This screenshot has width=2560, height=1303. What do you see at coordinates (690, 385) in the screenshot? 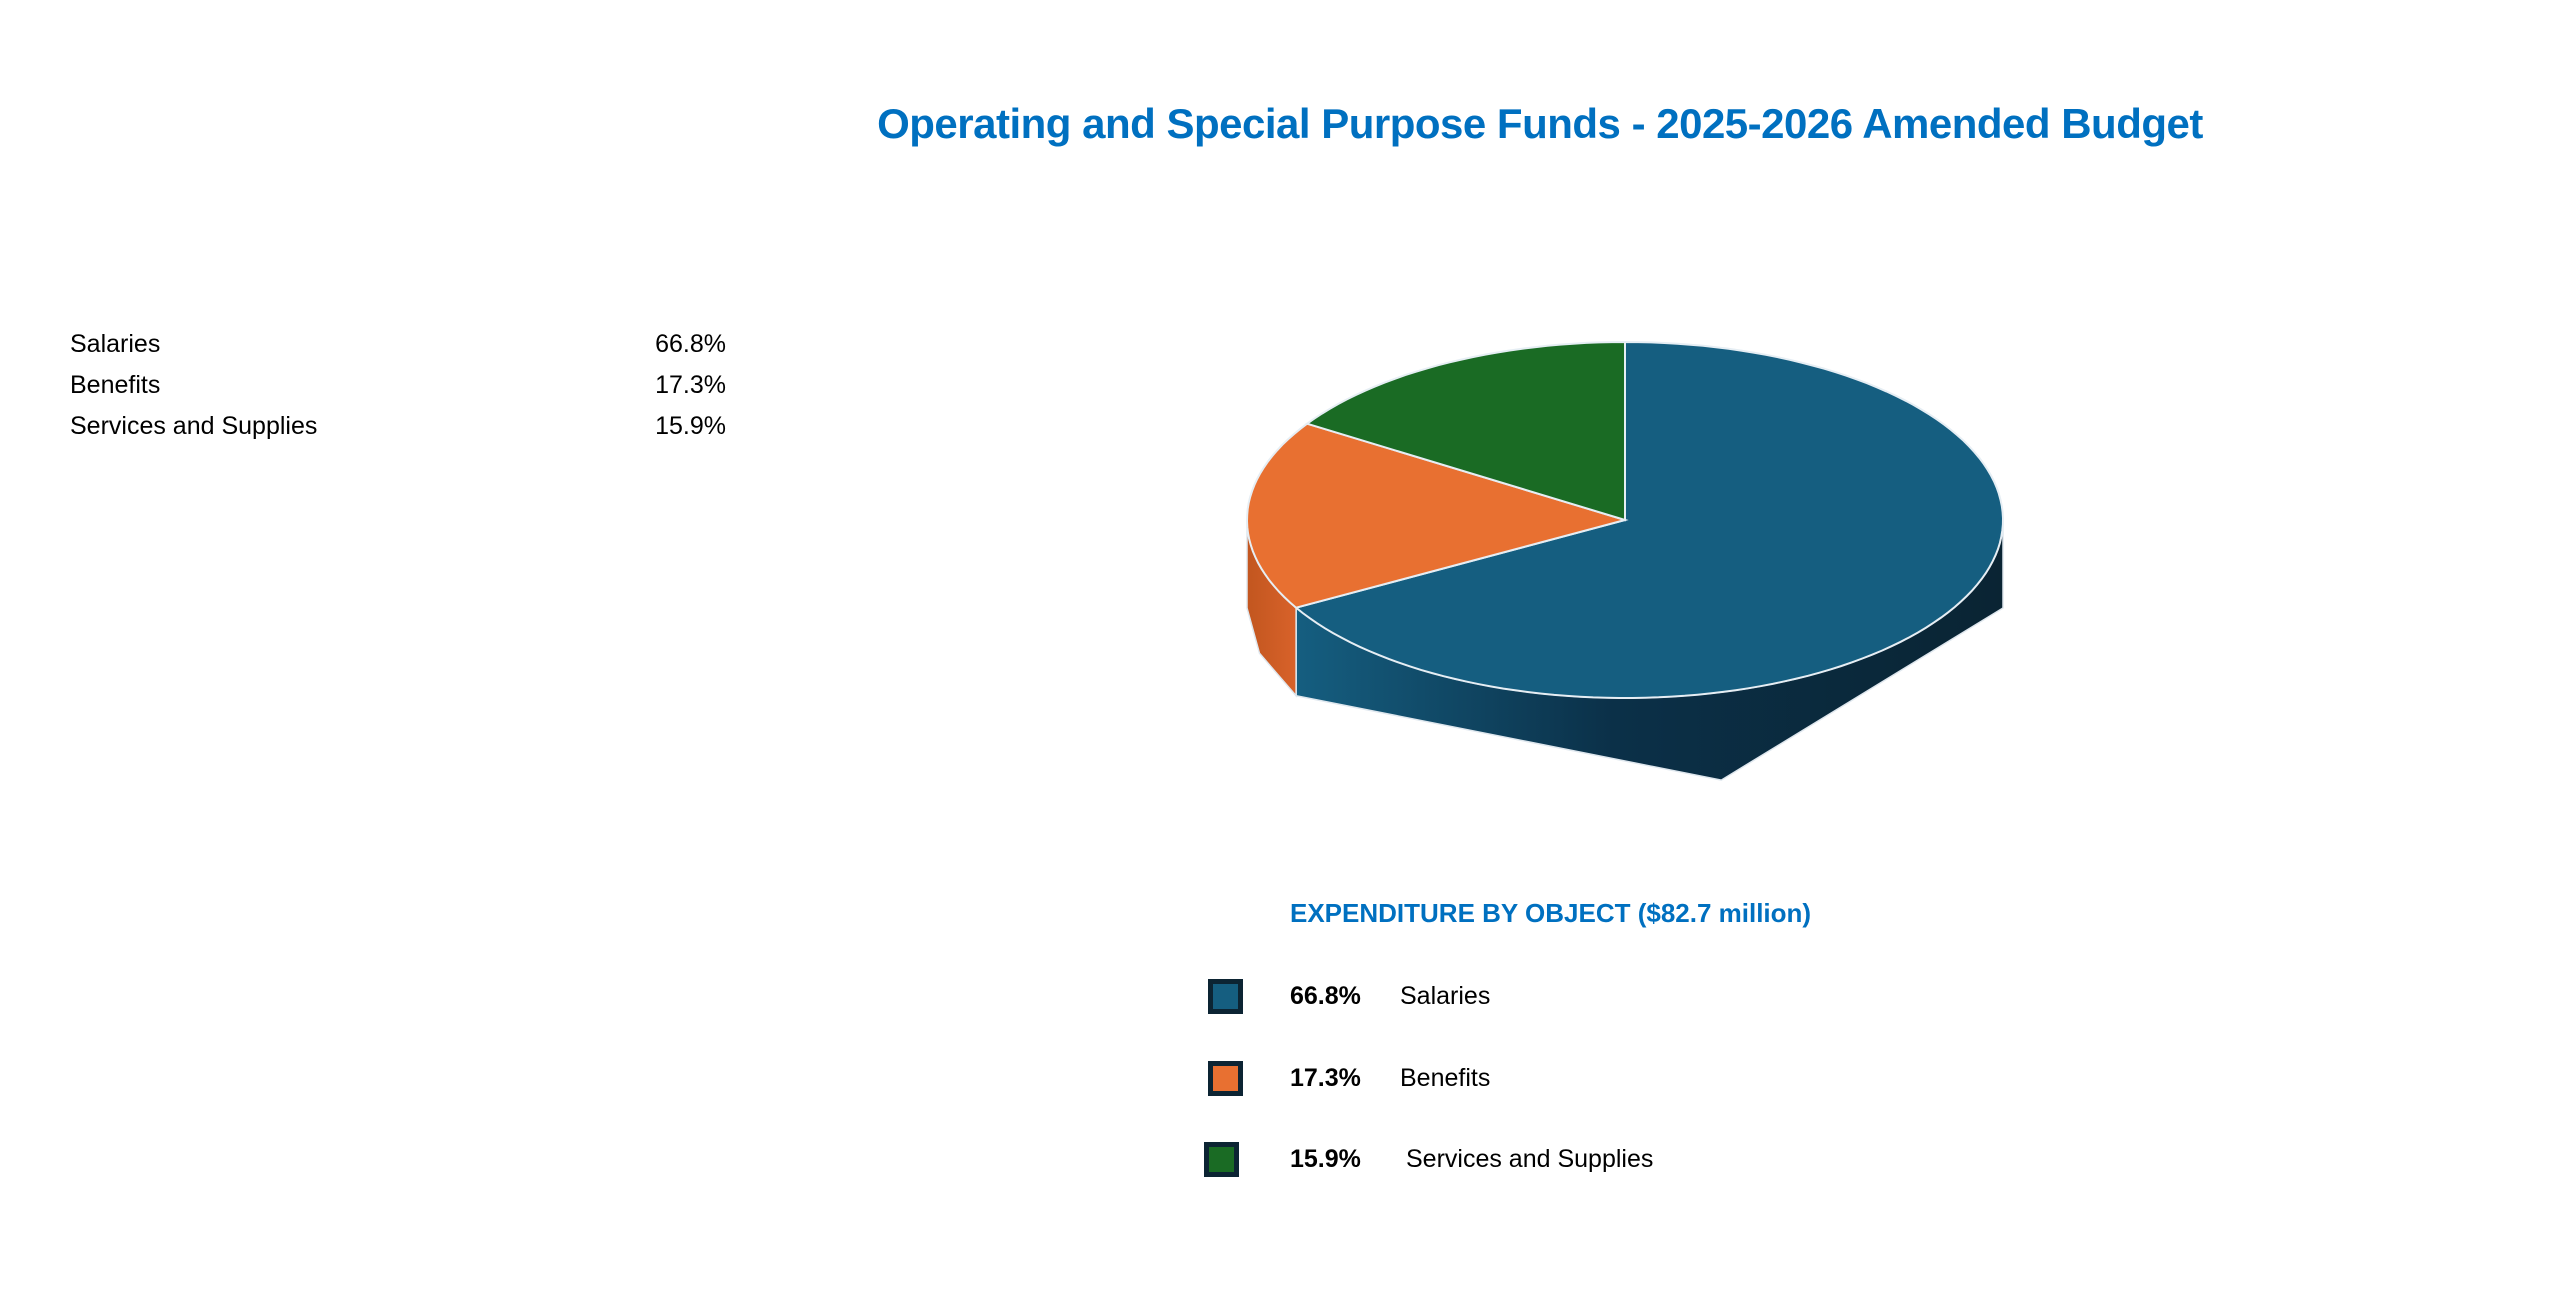
I see `row-value: 17.3%` at bounding box center [690, 385].